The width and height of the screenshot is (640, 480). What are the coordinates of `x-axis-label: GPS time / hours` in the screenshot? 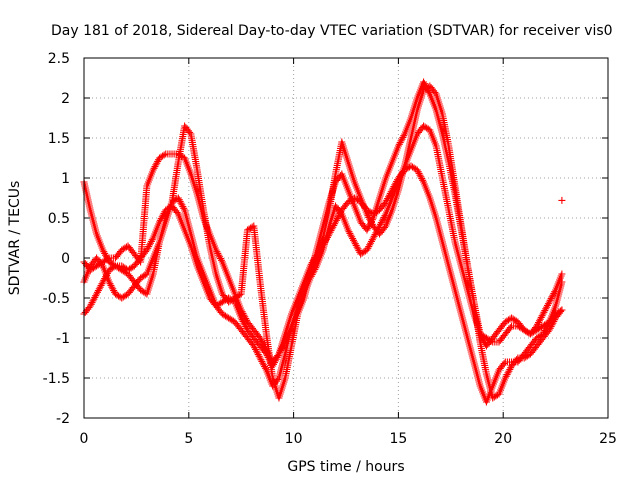 It's located at (345, 467).